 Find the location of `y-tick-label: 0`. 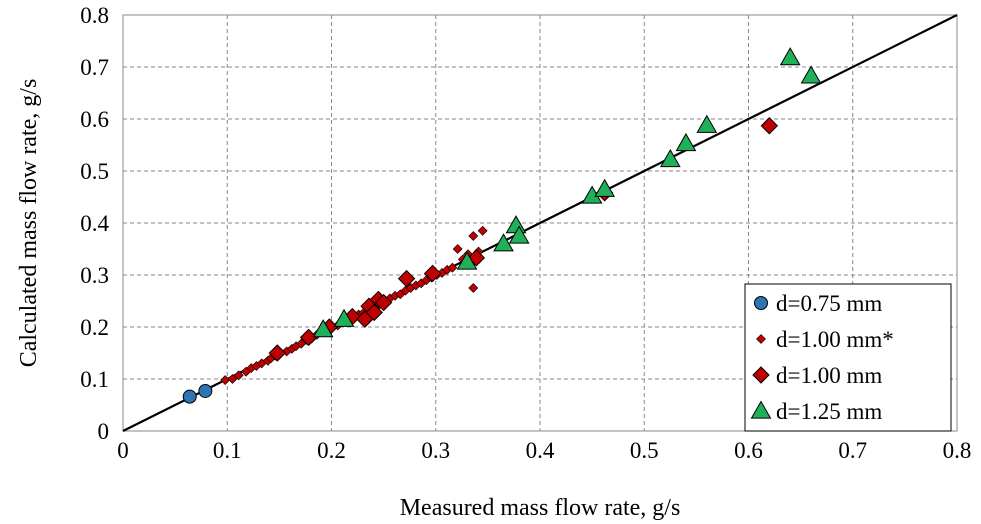

y-tick-label: 0 is located at coordinates (104, 431).